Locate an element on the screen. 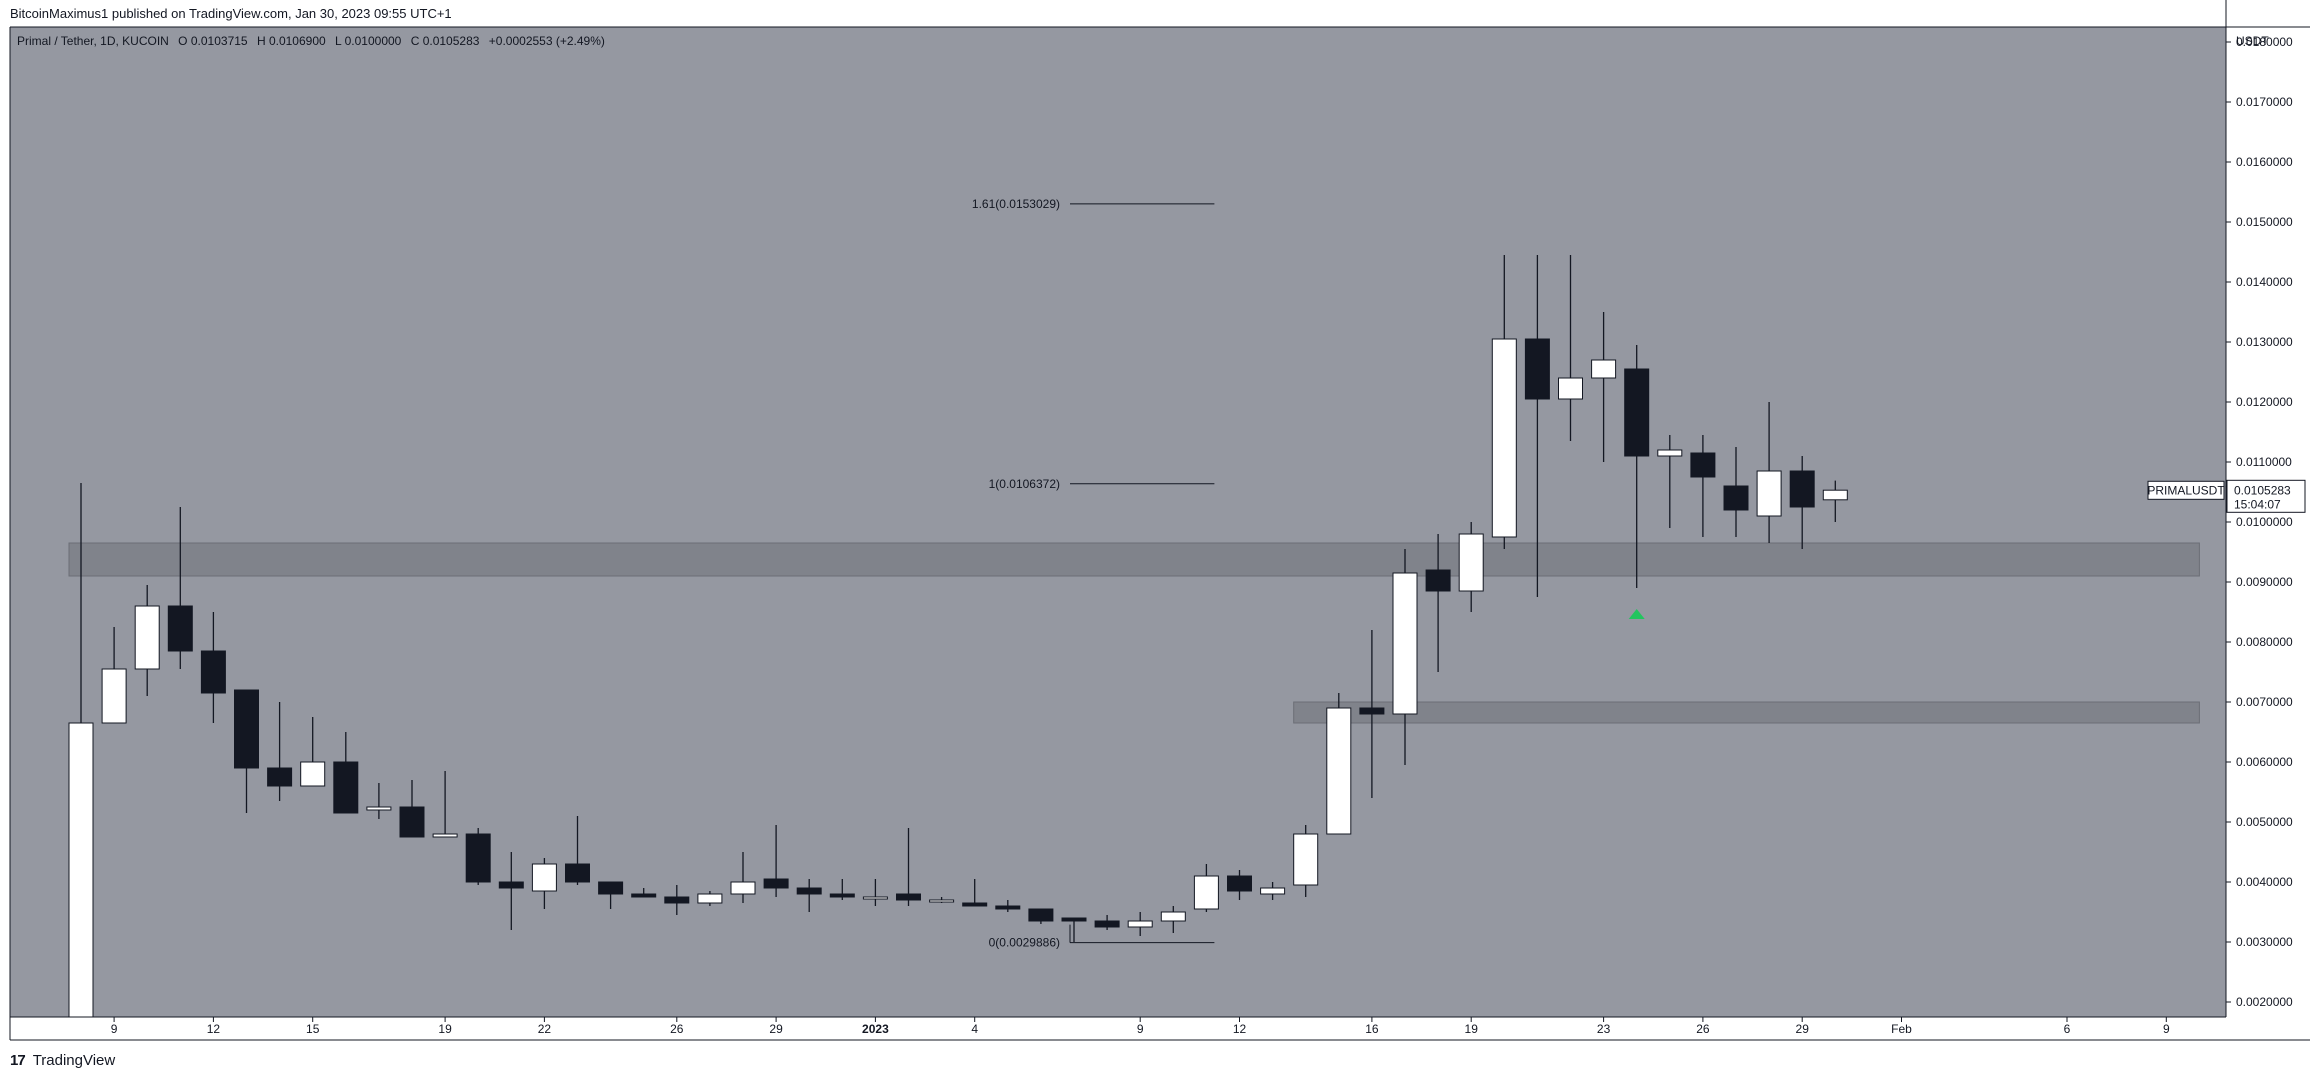  symbol-tag is located at coordinates (2186, 490).